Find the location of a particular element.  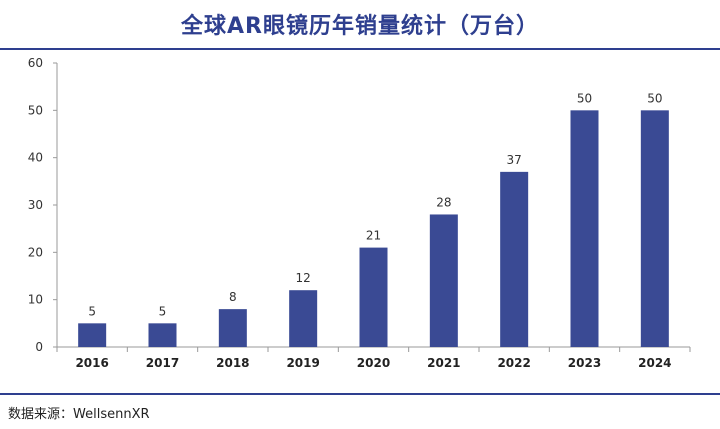

data-label-2021: 28 is located at coordinates (443, 202).